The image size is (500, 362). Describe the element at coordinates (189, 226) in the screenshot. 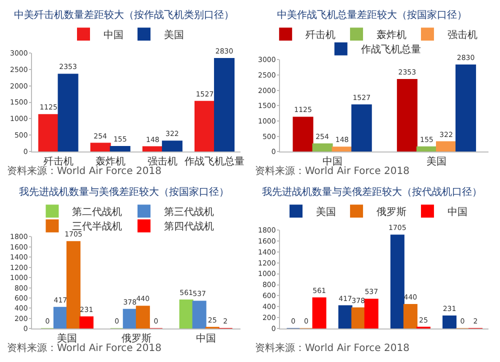

I see `legend-label: 第四代战机` at that location.